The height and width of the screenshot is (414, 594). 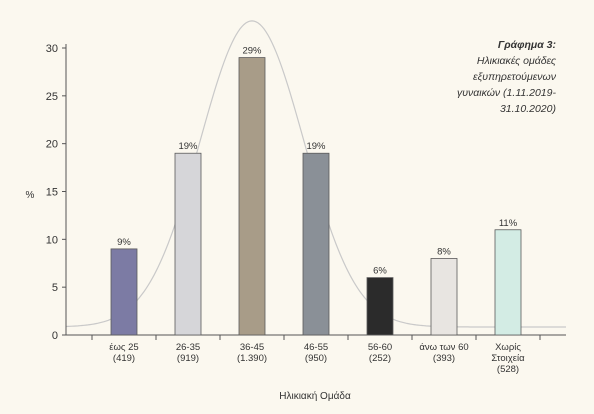 What do you see at coordinates (52, 240) in the screenshot?
I see `y-tick-label: 10` at bounding box center [52, 240].